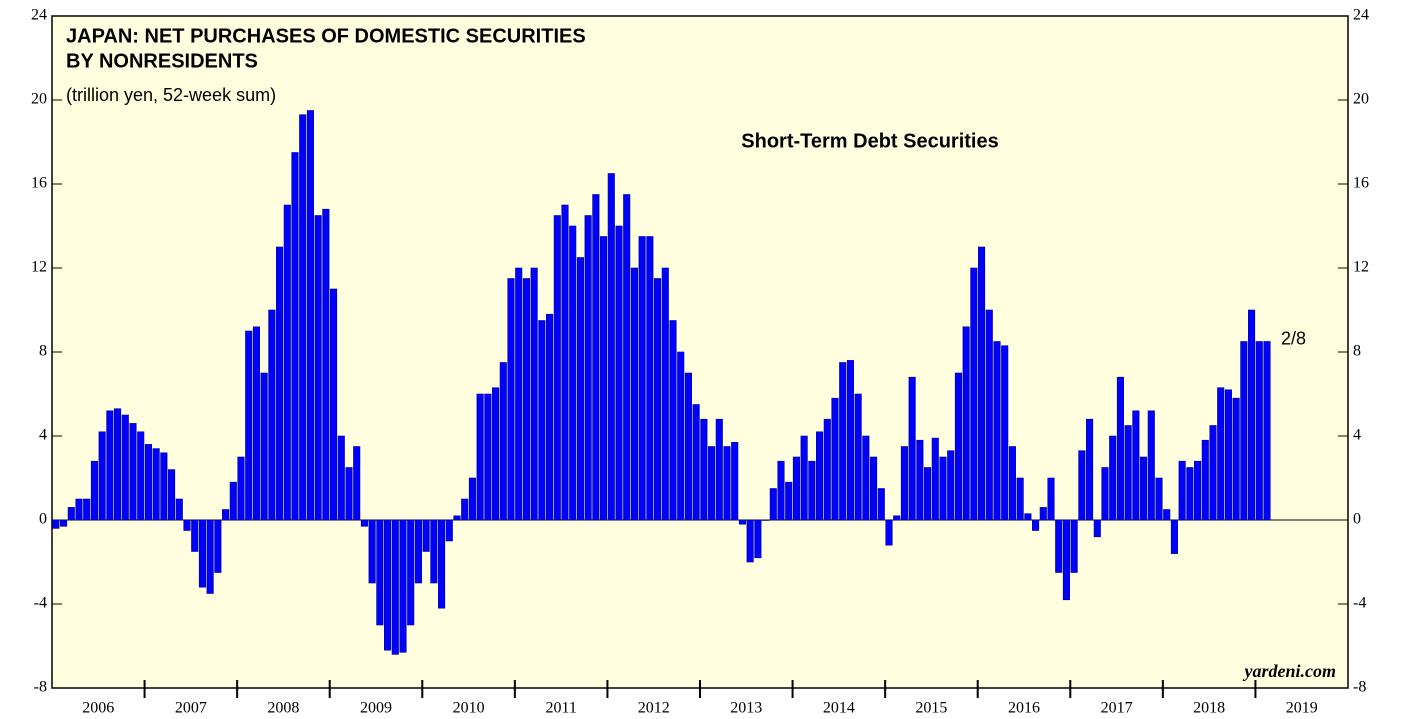 The image size is (1407, 719). What do you see at coordinates (283, 708) in the screenshot?
I see `x-tick-label: 2008` at bounding box center [283, 708].